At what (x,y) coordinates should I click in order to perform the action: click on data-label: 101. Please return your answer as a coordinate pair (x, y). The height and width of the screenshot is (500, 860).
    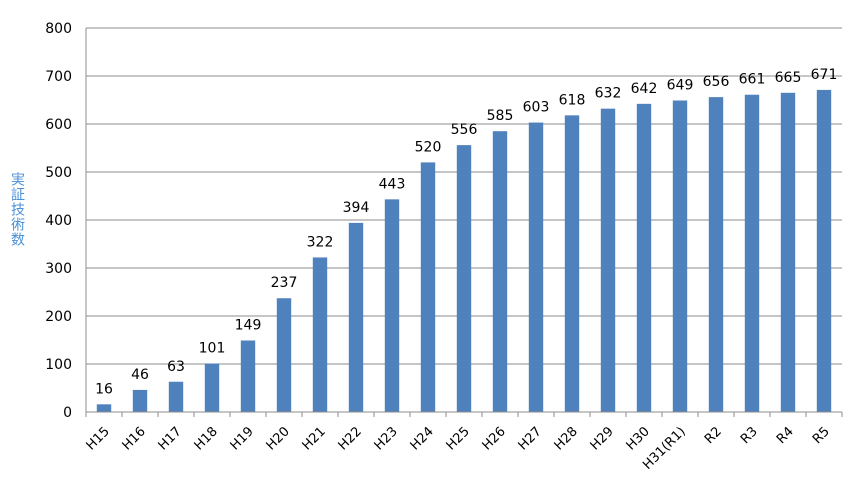
    Looking at the image, I should click on (212, 349).